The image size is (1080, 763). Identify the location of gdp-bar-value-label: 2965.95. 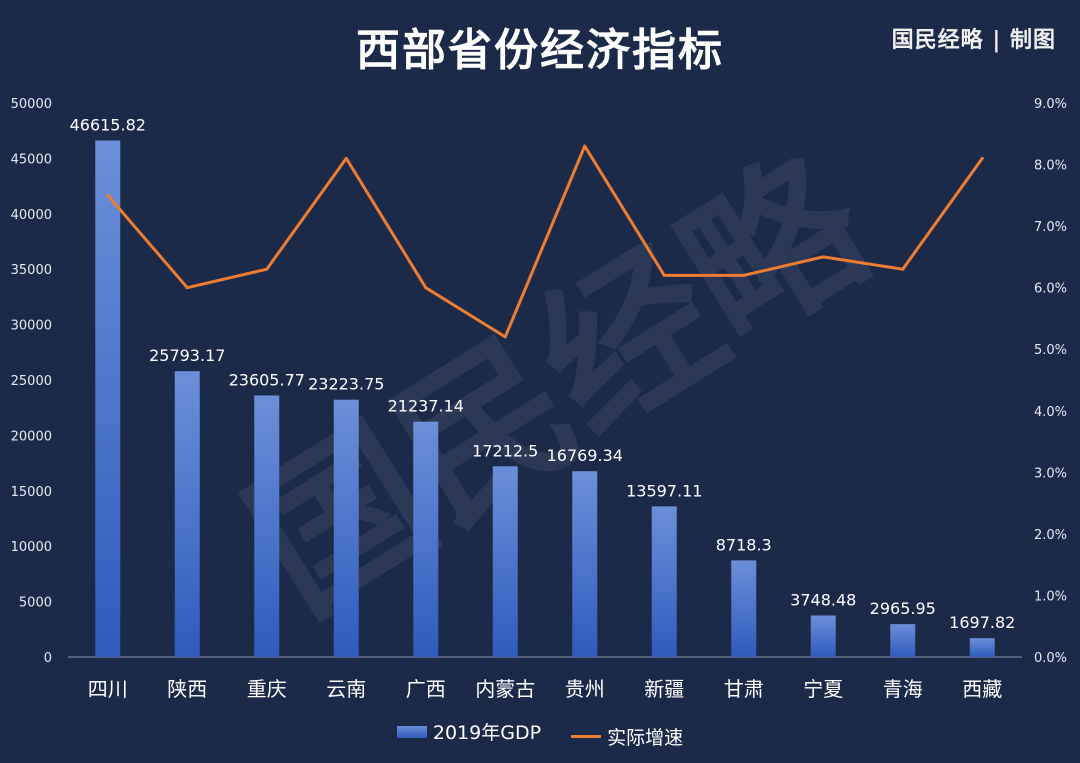
(903, 608).